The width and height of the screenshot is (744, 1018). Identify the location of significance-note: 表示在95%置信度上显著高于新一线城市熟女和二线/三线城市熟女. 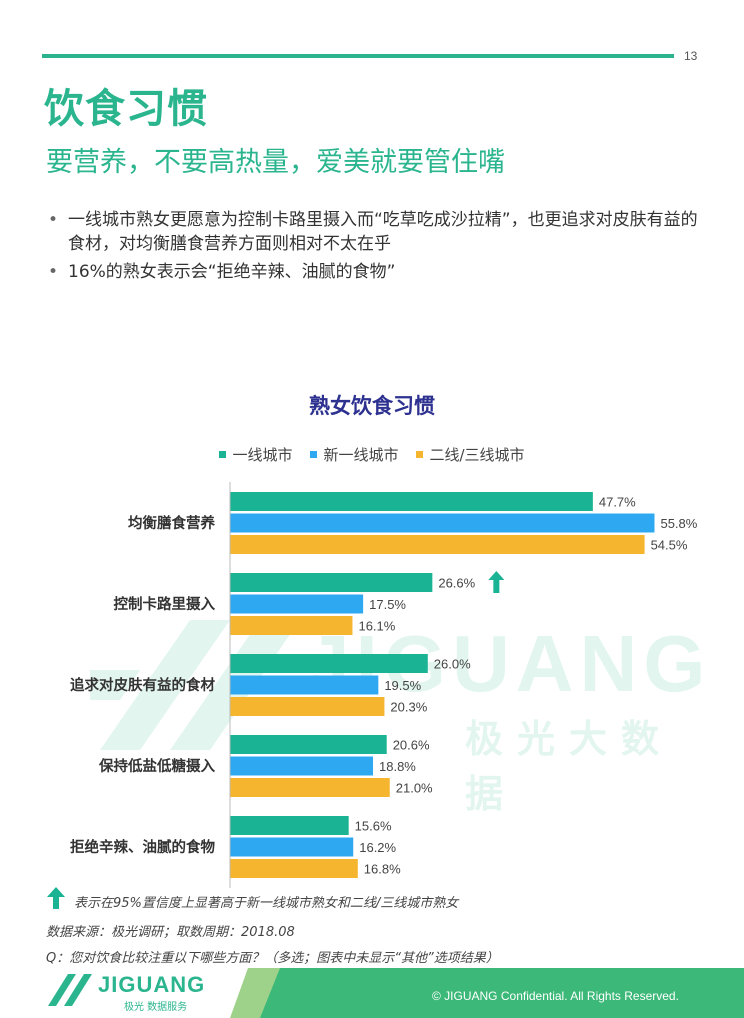
(266, 903).